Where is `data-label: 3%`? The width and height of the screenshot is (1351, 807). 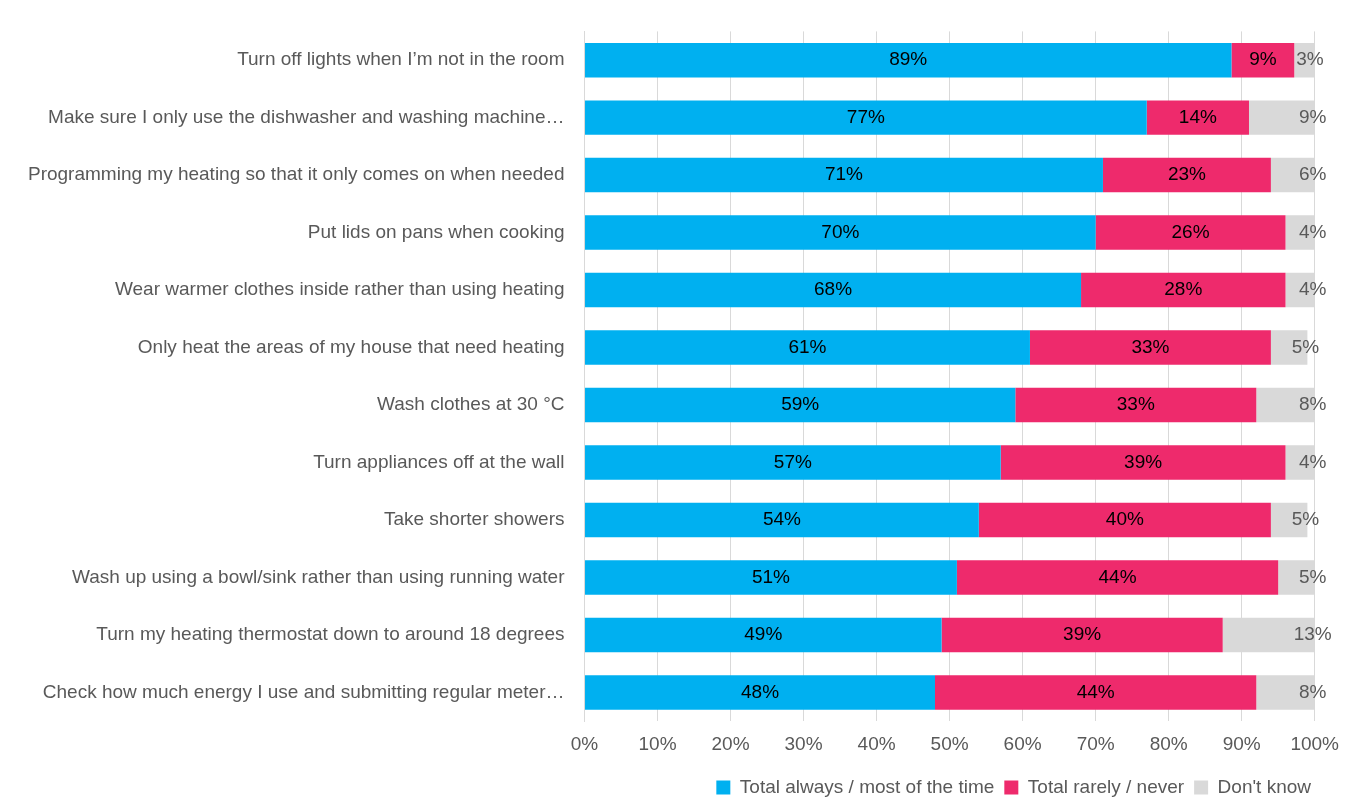 data-label: 3% is located at coordinates (1310, 59).